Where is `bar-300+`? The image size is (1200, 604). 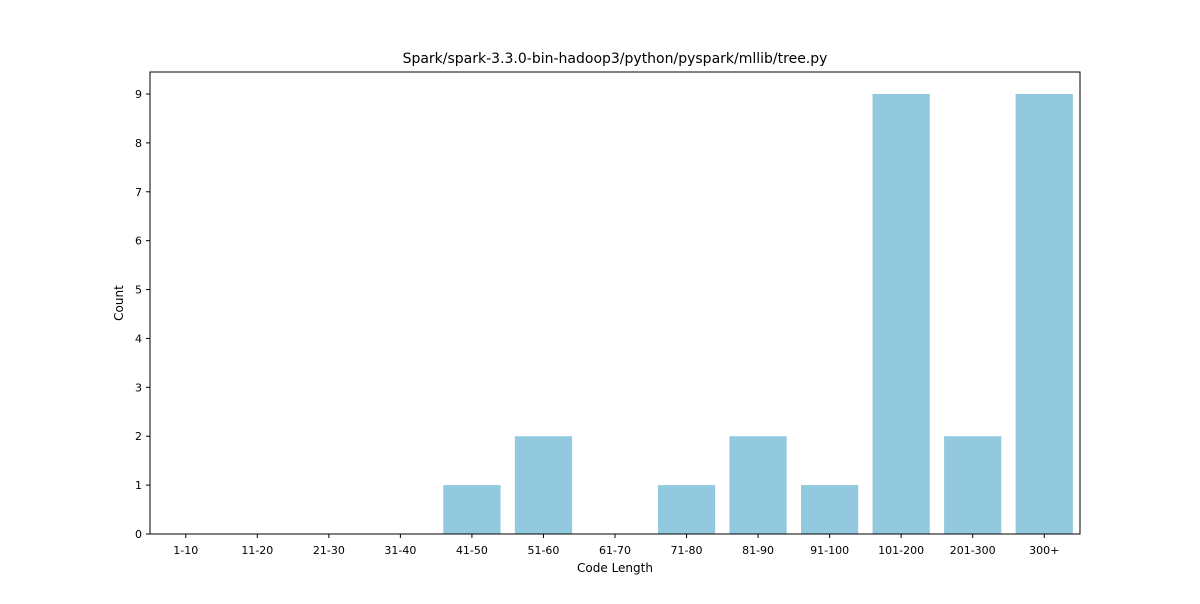 bar-300+ is located at coordinates (1044, 314).